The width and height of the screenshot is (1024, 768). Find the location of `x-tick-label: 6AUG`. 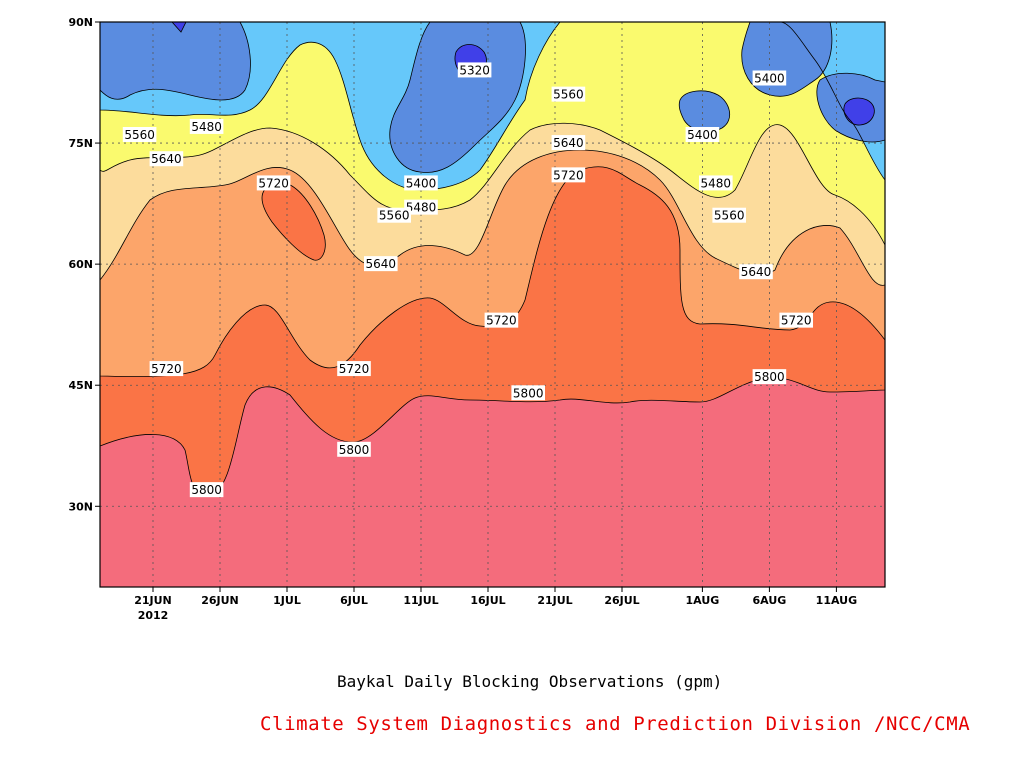

x-tick-label: 6AUG is located at coordinates (770, 600).